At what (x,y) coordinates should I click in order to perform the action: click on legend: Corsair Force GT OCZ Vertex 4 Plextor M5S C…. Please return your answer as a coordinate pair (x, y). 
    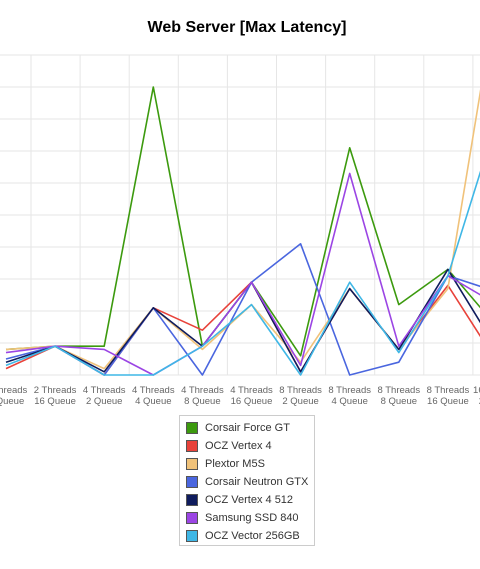
    Looking at the image, I should click on (247, 480).